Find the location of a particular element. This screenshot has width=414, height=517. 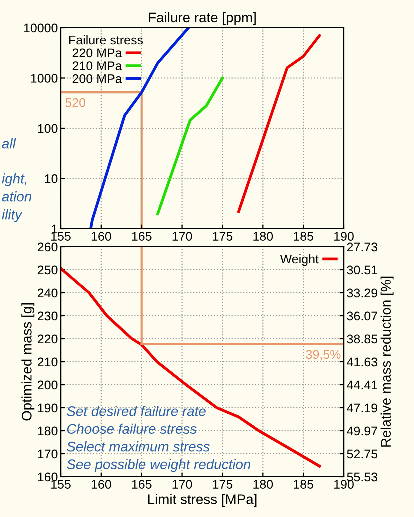

text: ation is located at coordinates (17, 197).